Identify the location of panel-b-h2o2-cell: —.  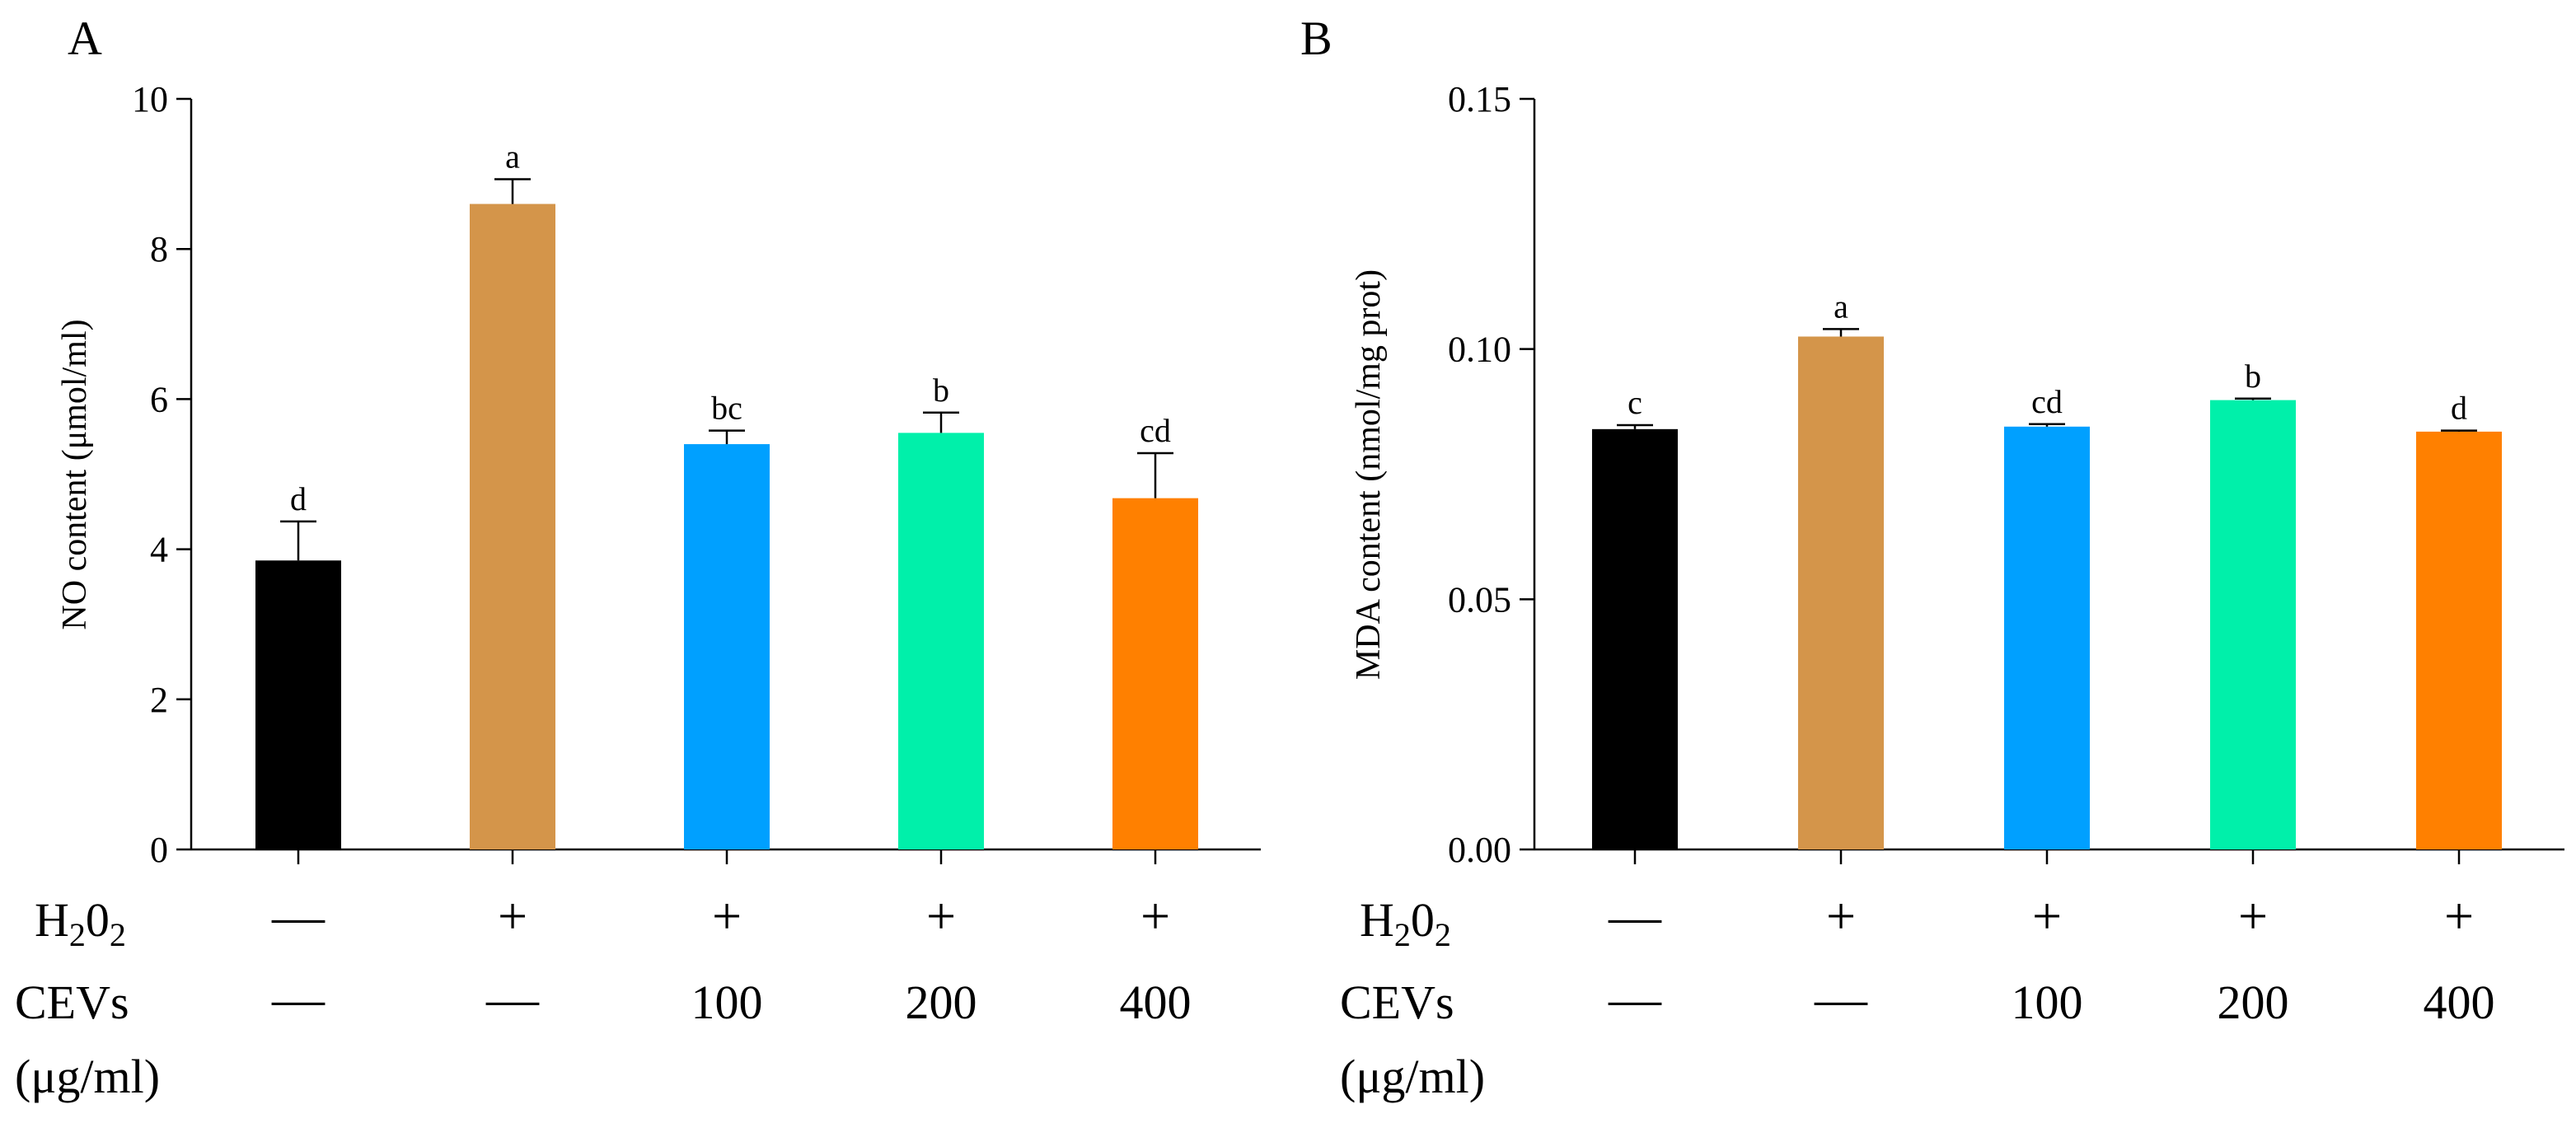
(1635, 916).